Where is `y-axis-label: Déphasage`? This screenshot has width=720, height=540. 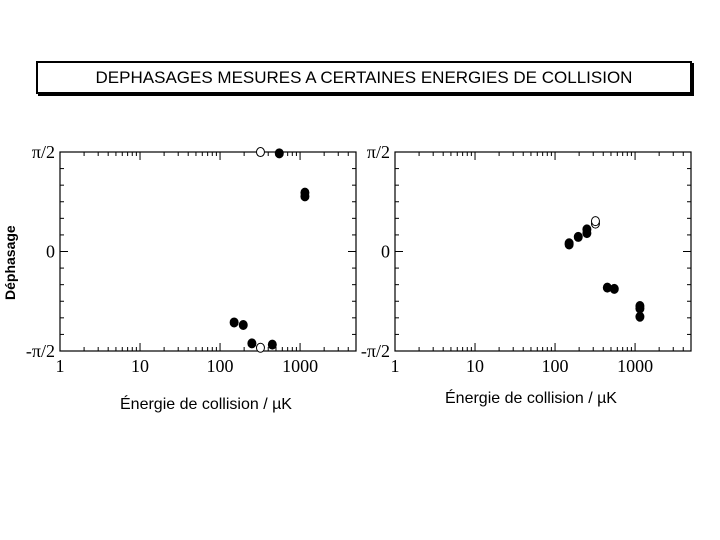 y-axis-label: Déphasage is located at coordinates (10, 262).